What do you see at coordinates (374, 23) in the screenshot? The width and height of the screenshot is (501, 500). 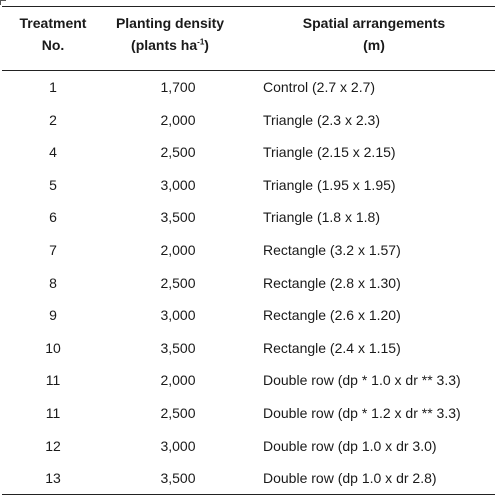 I see `header-spatial-line1: Spatial arrangements` at bounding box center [374, 23].